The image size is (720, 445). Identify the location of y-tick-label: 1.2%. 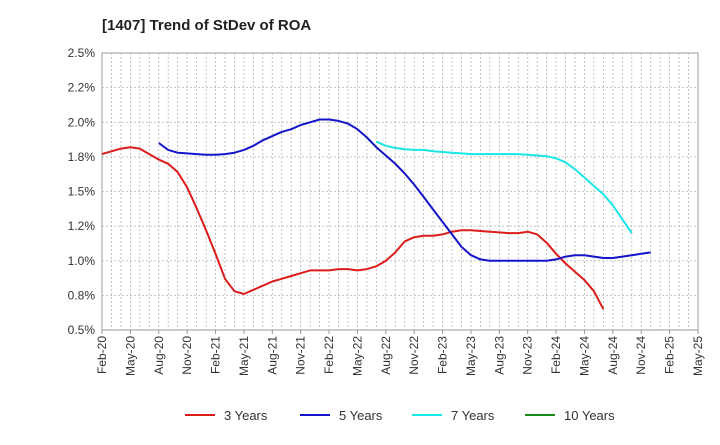
(82, 226).